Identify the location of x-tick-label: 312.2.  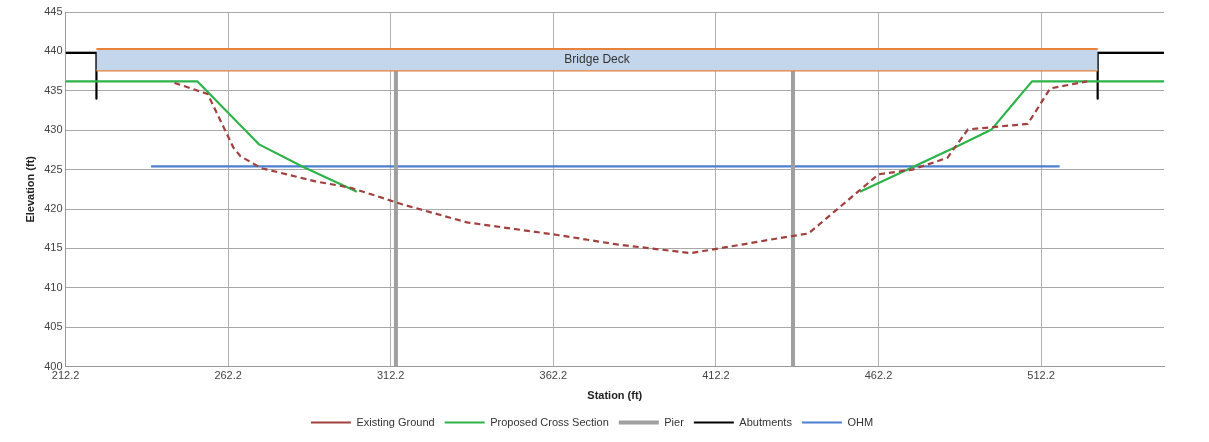
(390, 375).